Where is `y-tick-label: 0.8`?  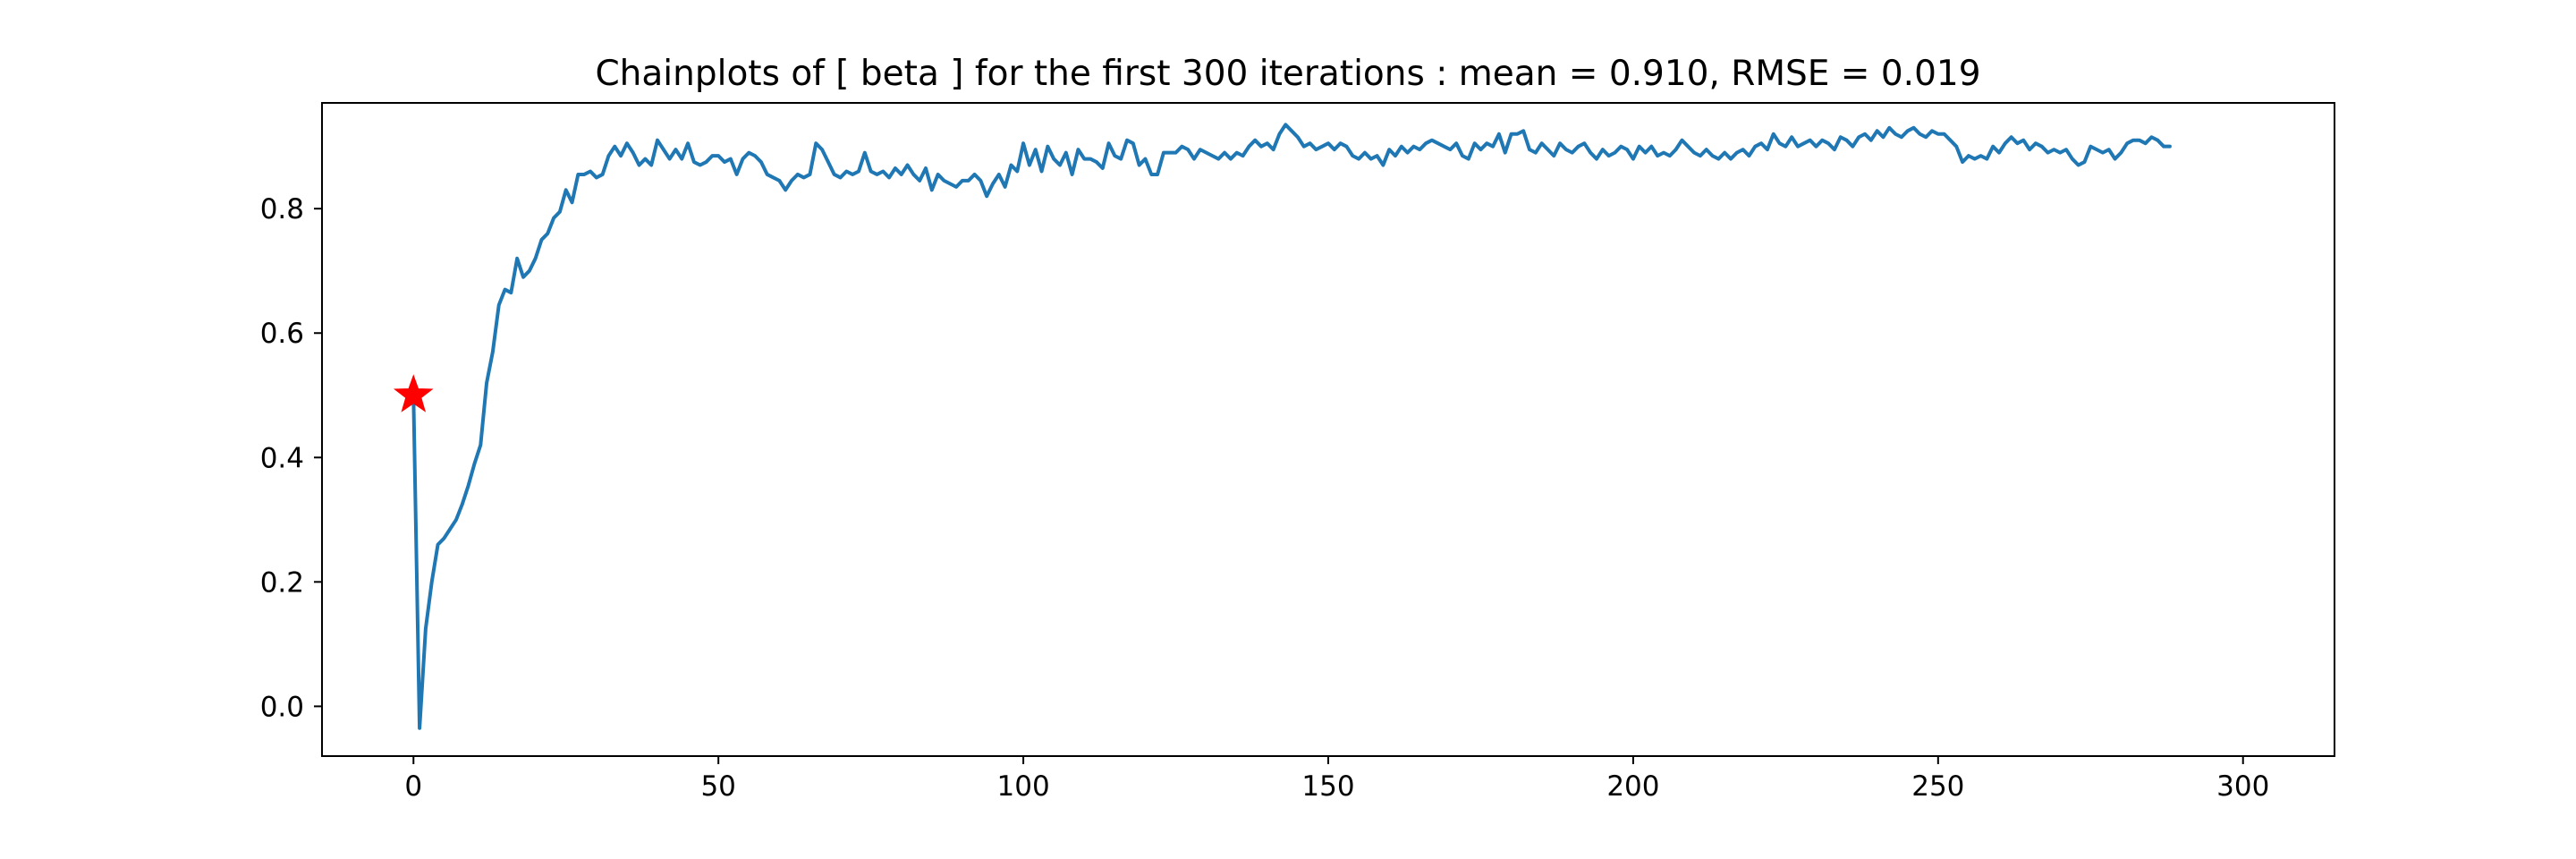
y-tick-label: 0.8 is located at coordinates (282, 209).